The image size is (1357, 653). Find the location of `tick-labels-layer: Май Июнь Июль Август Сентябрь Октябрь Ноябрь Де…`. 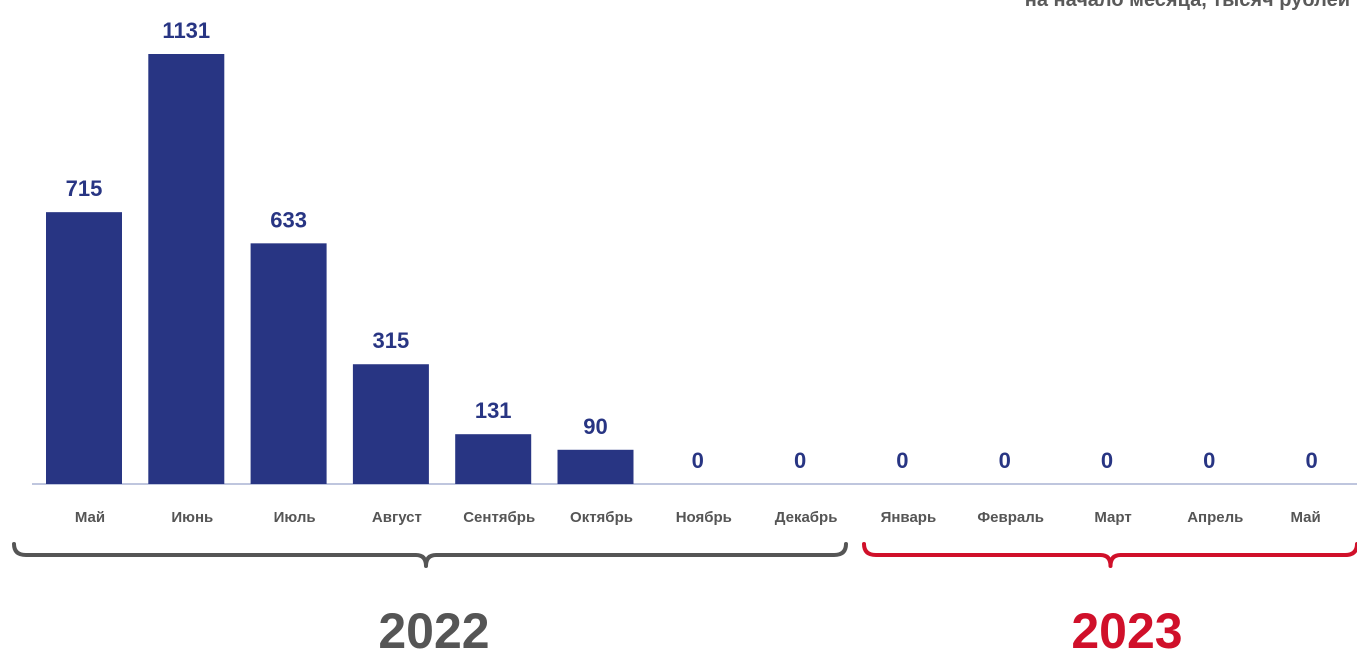

tick-labels-layer: Май Июнь Июль Август Сентябрь Октябрь Ноябрь Де… is located at coordinates (698, 517).